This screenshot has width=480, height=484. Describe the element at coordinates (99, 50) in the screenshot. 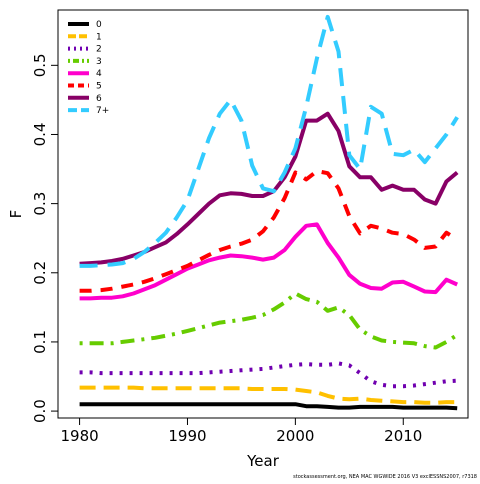

I see `legend-label: 2` at that location.